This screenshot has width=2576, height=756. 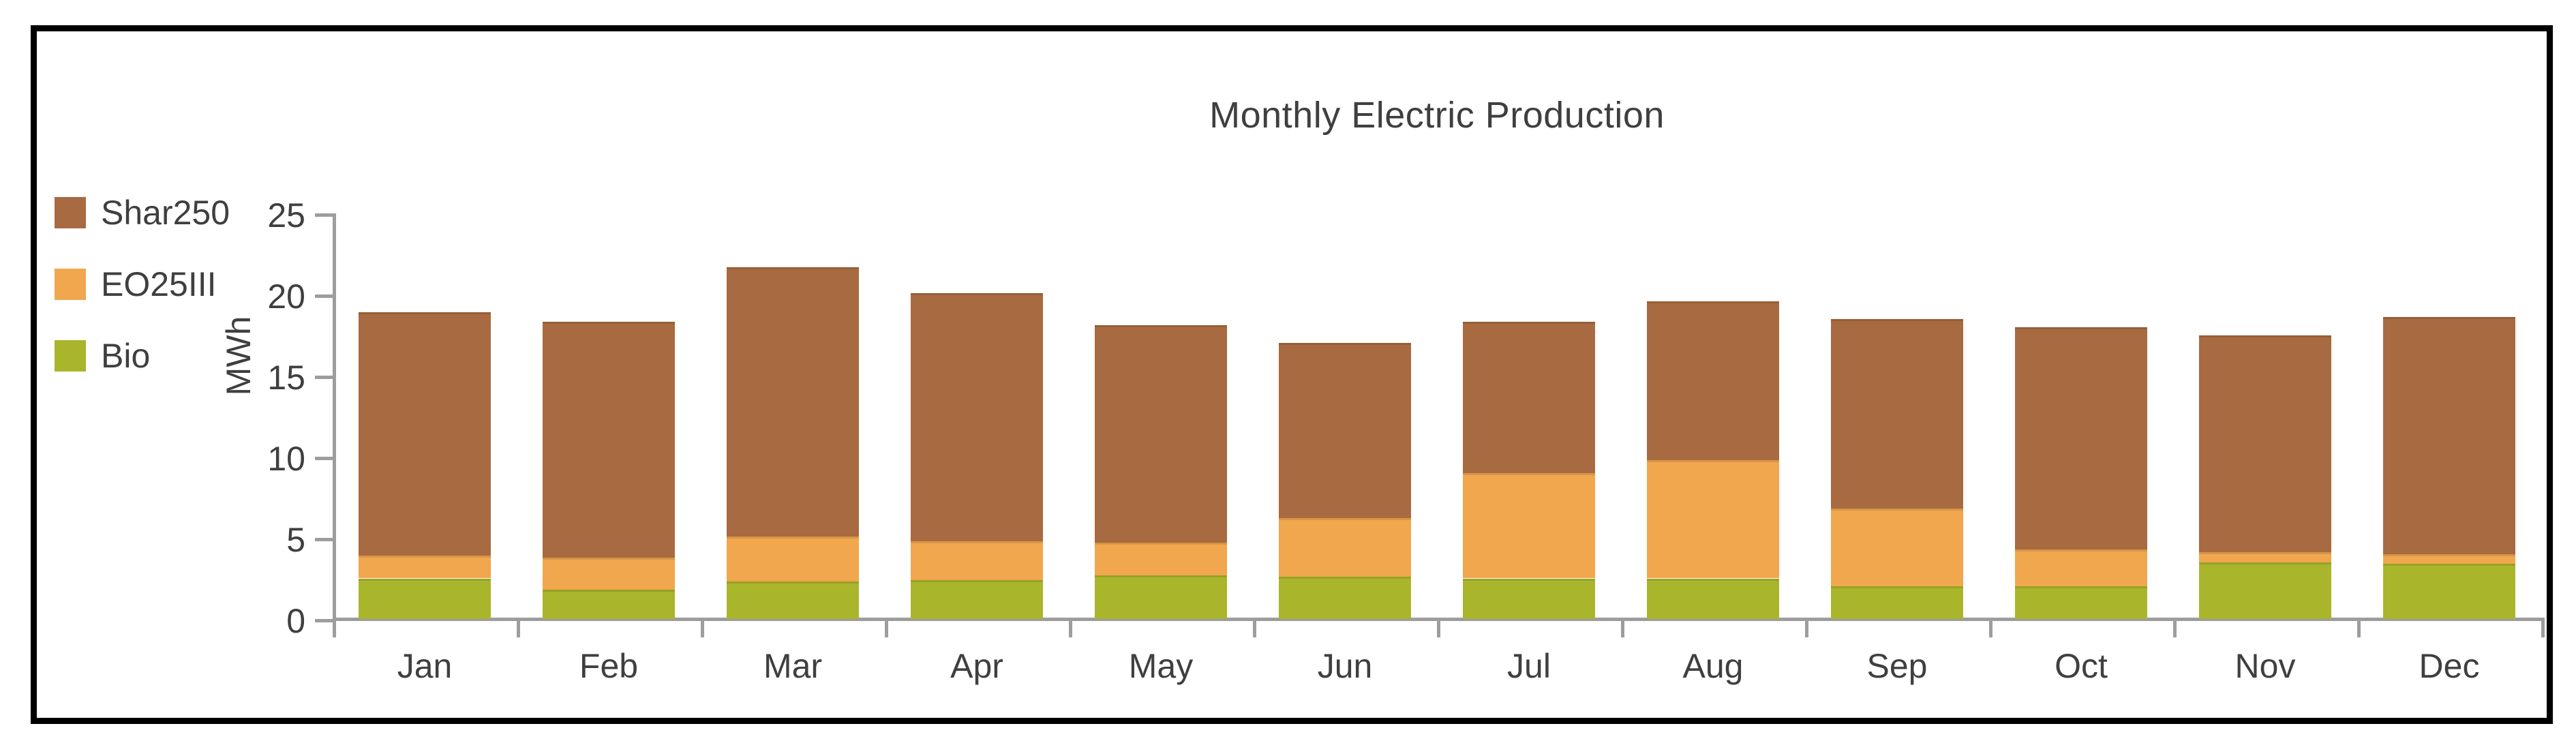 What do you see at coordinates (1161, 597) in the screenshot?
I see `bar-segment-bio-may` at bounding box center [1161, 597].